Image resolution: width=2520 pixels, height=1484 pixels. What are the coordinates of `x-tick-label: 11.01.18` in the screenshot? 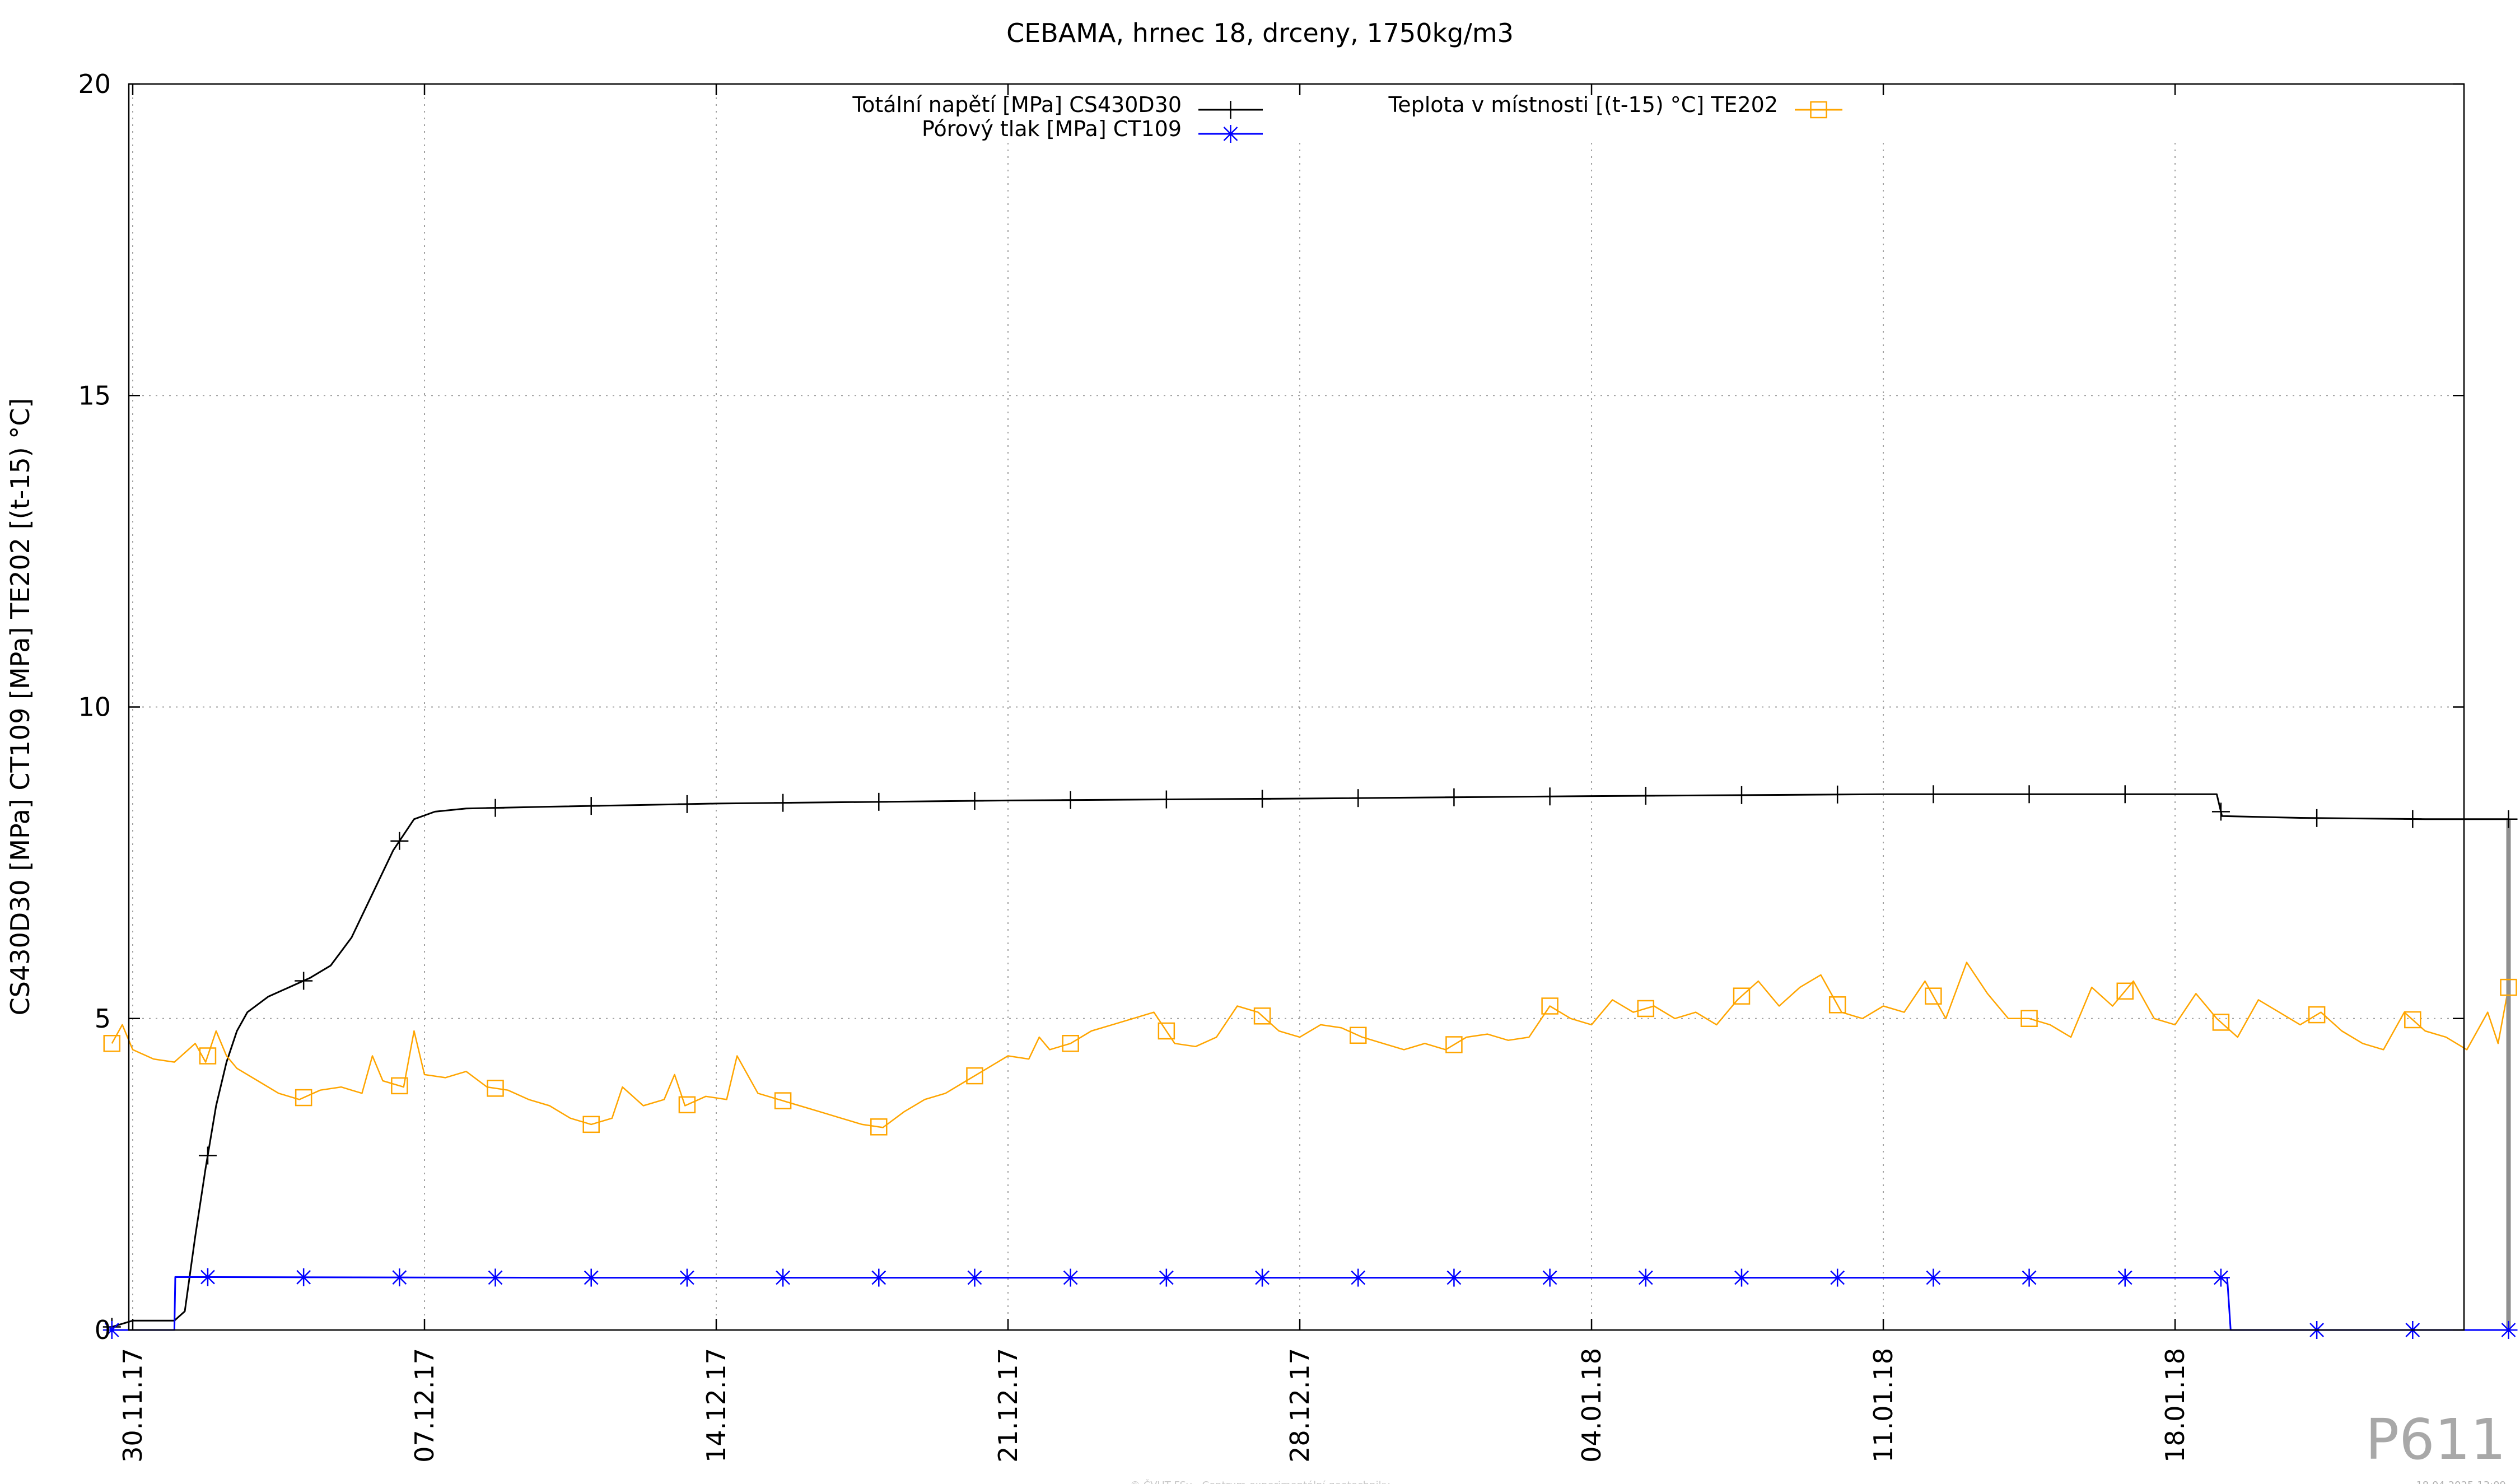 It's located at (1883, 1406).